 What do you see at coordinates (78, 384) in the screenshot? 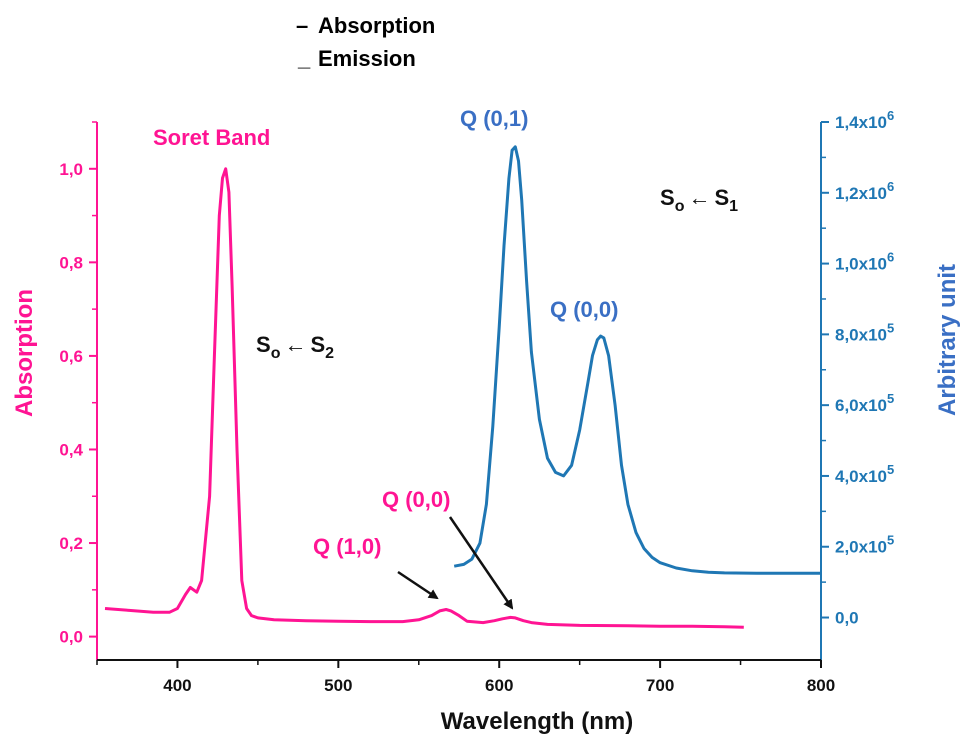
I see `left-y-ticks: 0,0 0,2 0,4 0,6 0,8 1,0` at bounding box center [78, 384].